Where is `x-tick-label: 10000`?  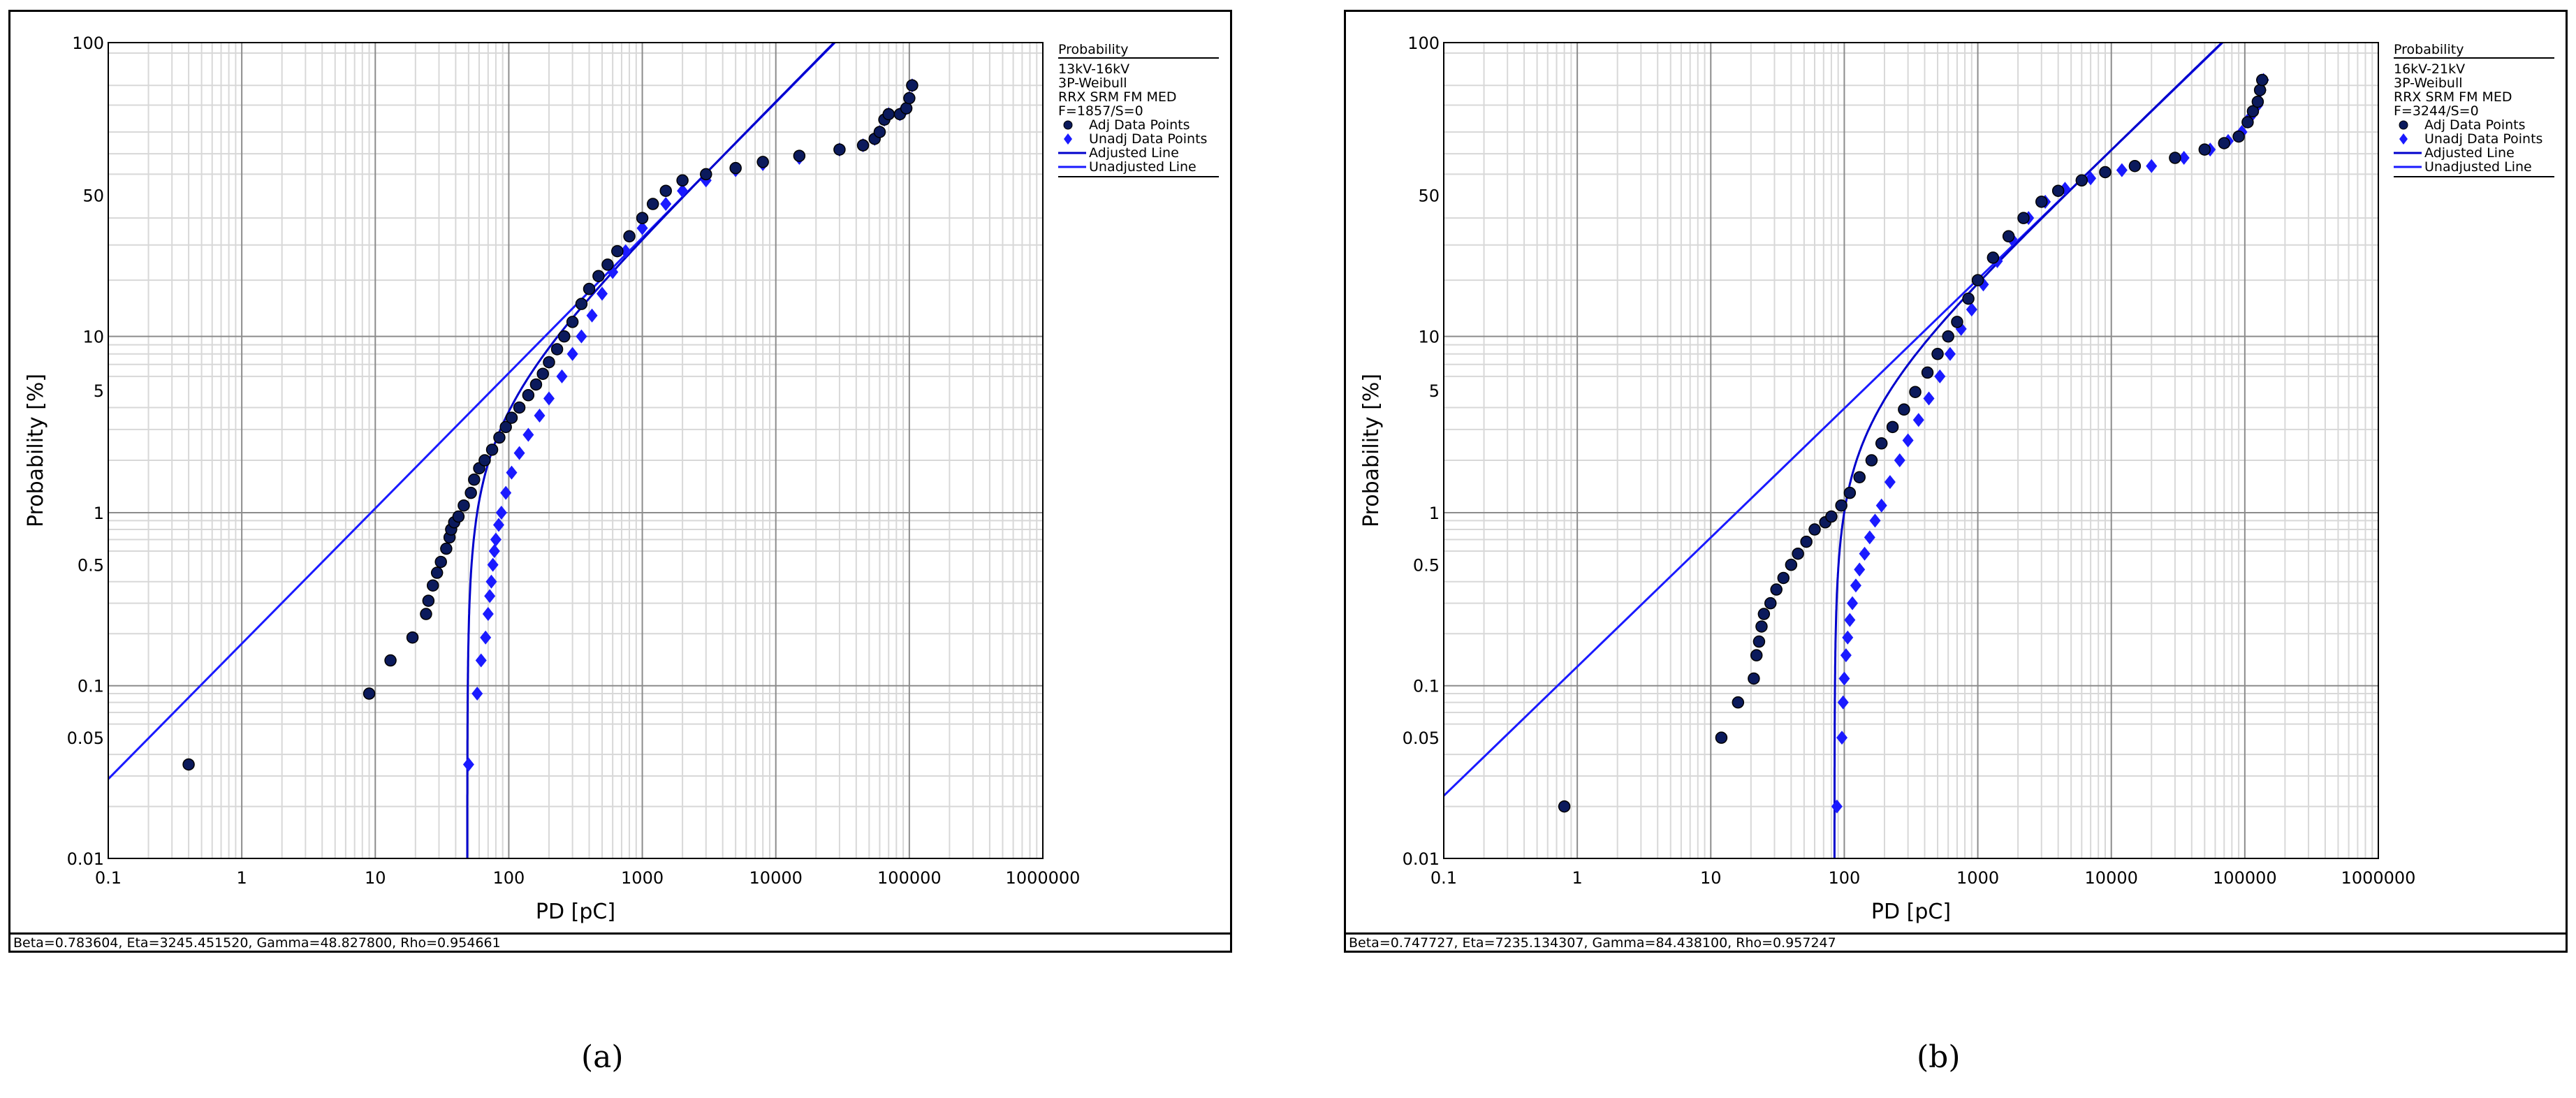 x-tick-label: 10000 is located at coordinates (2111, 878).